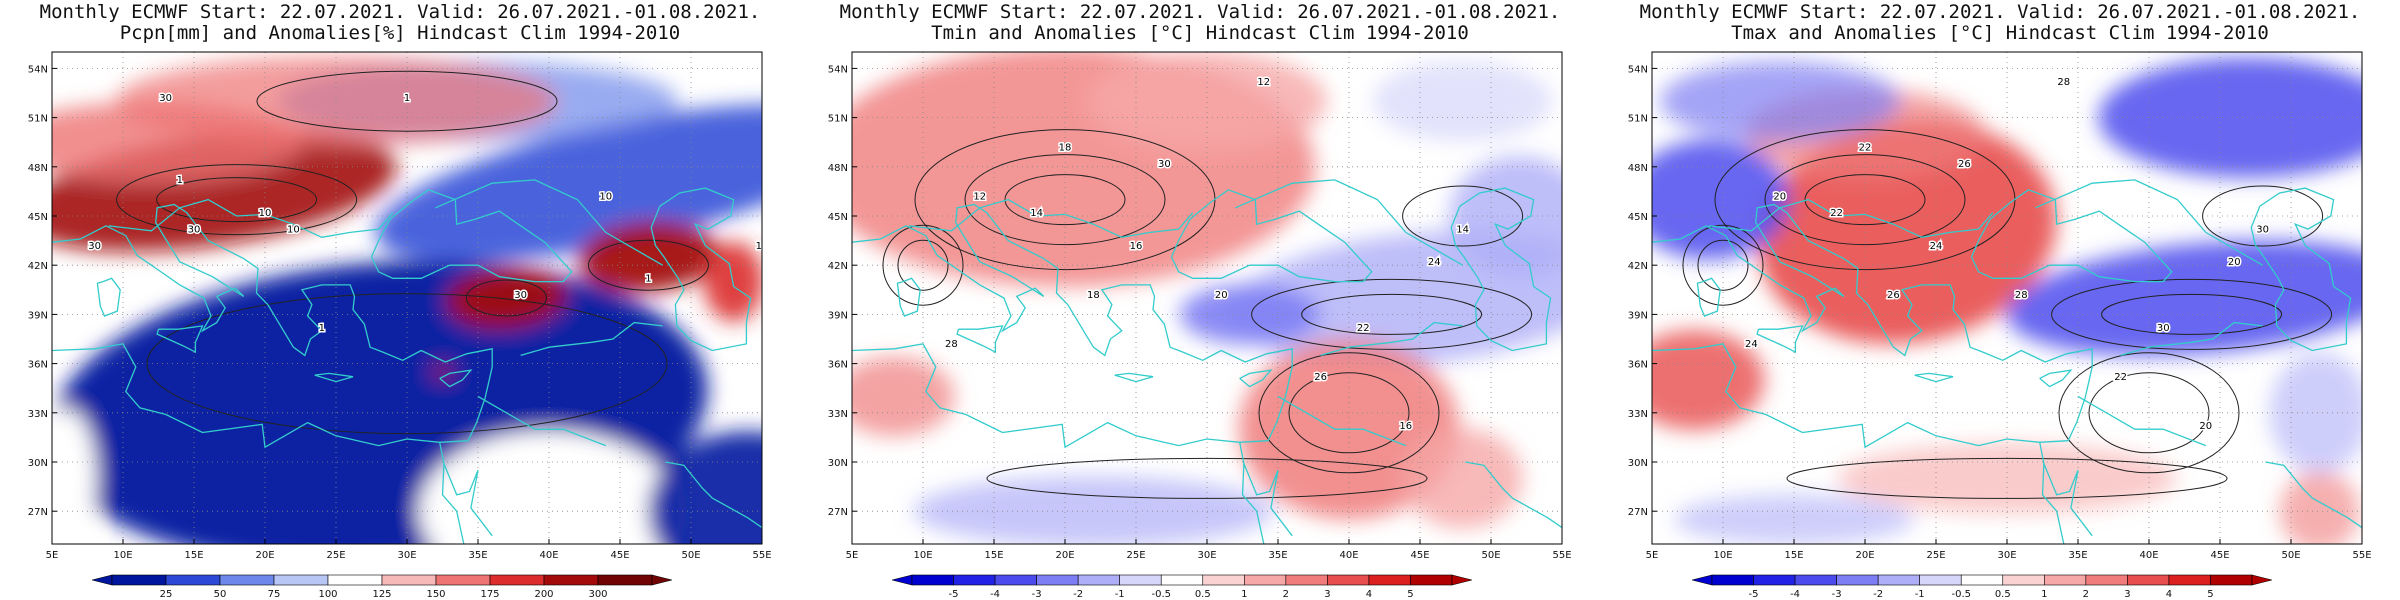  What do you see at coordinates (619, 555) in the screenshot?
I see `lon-label: 45E` at bounding box center [619, 555].